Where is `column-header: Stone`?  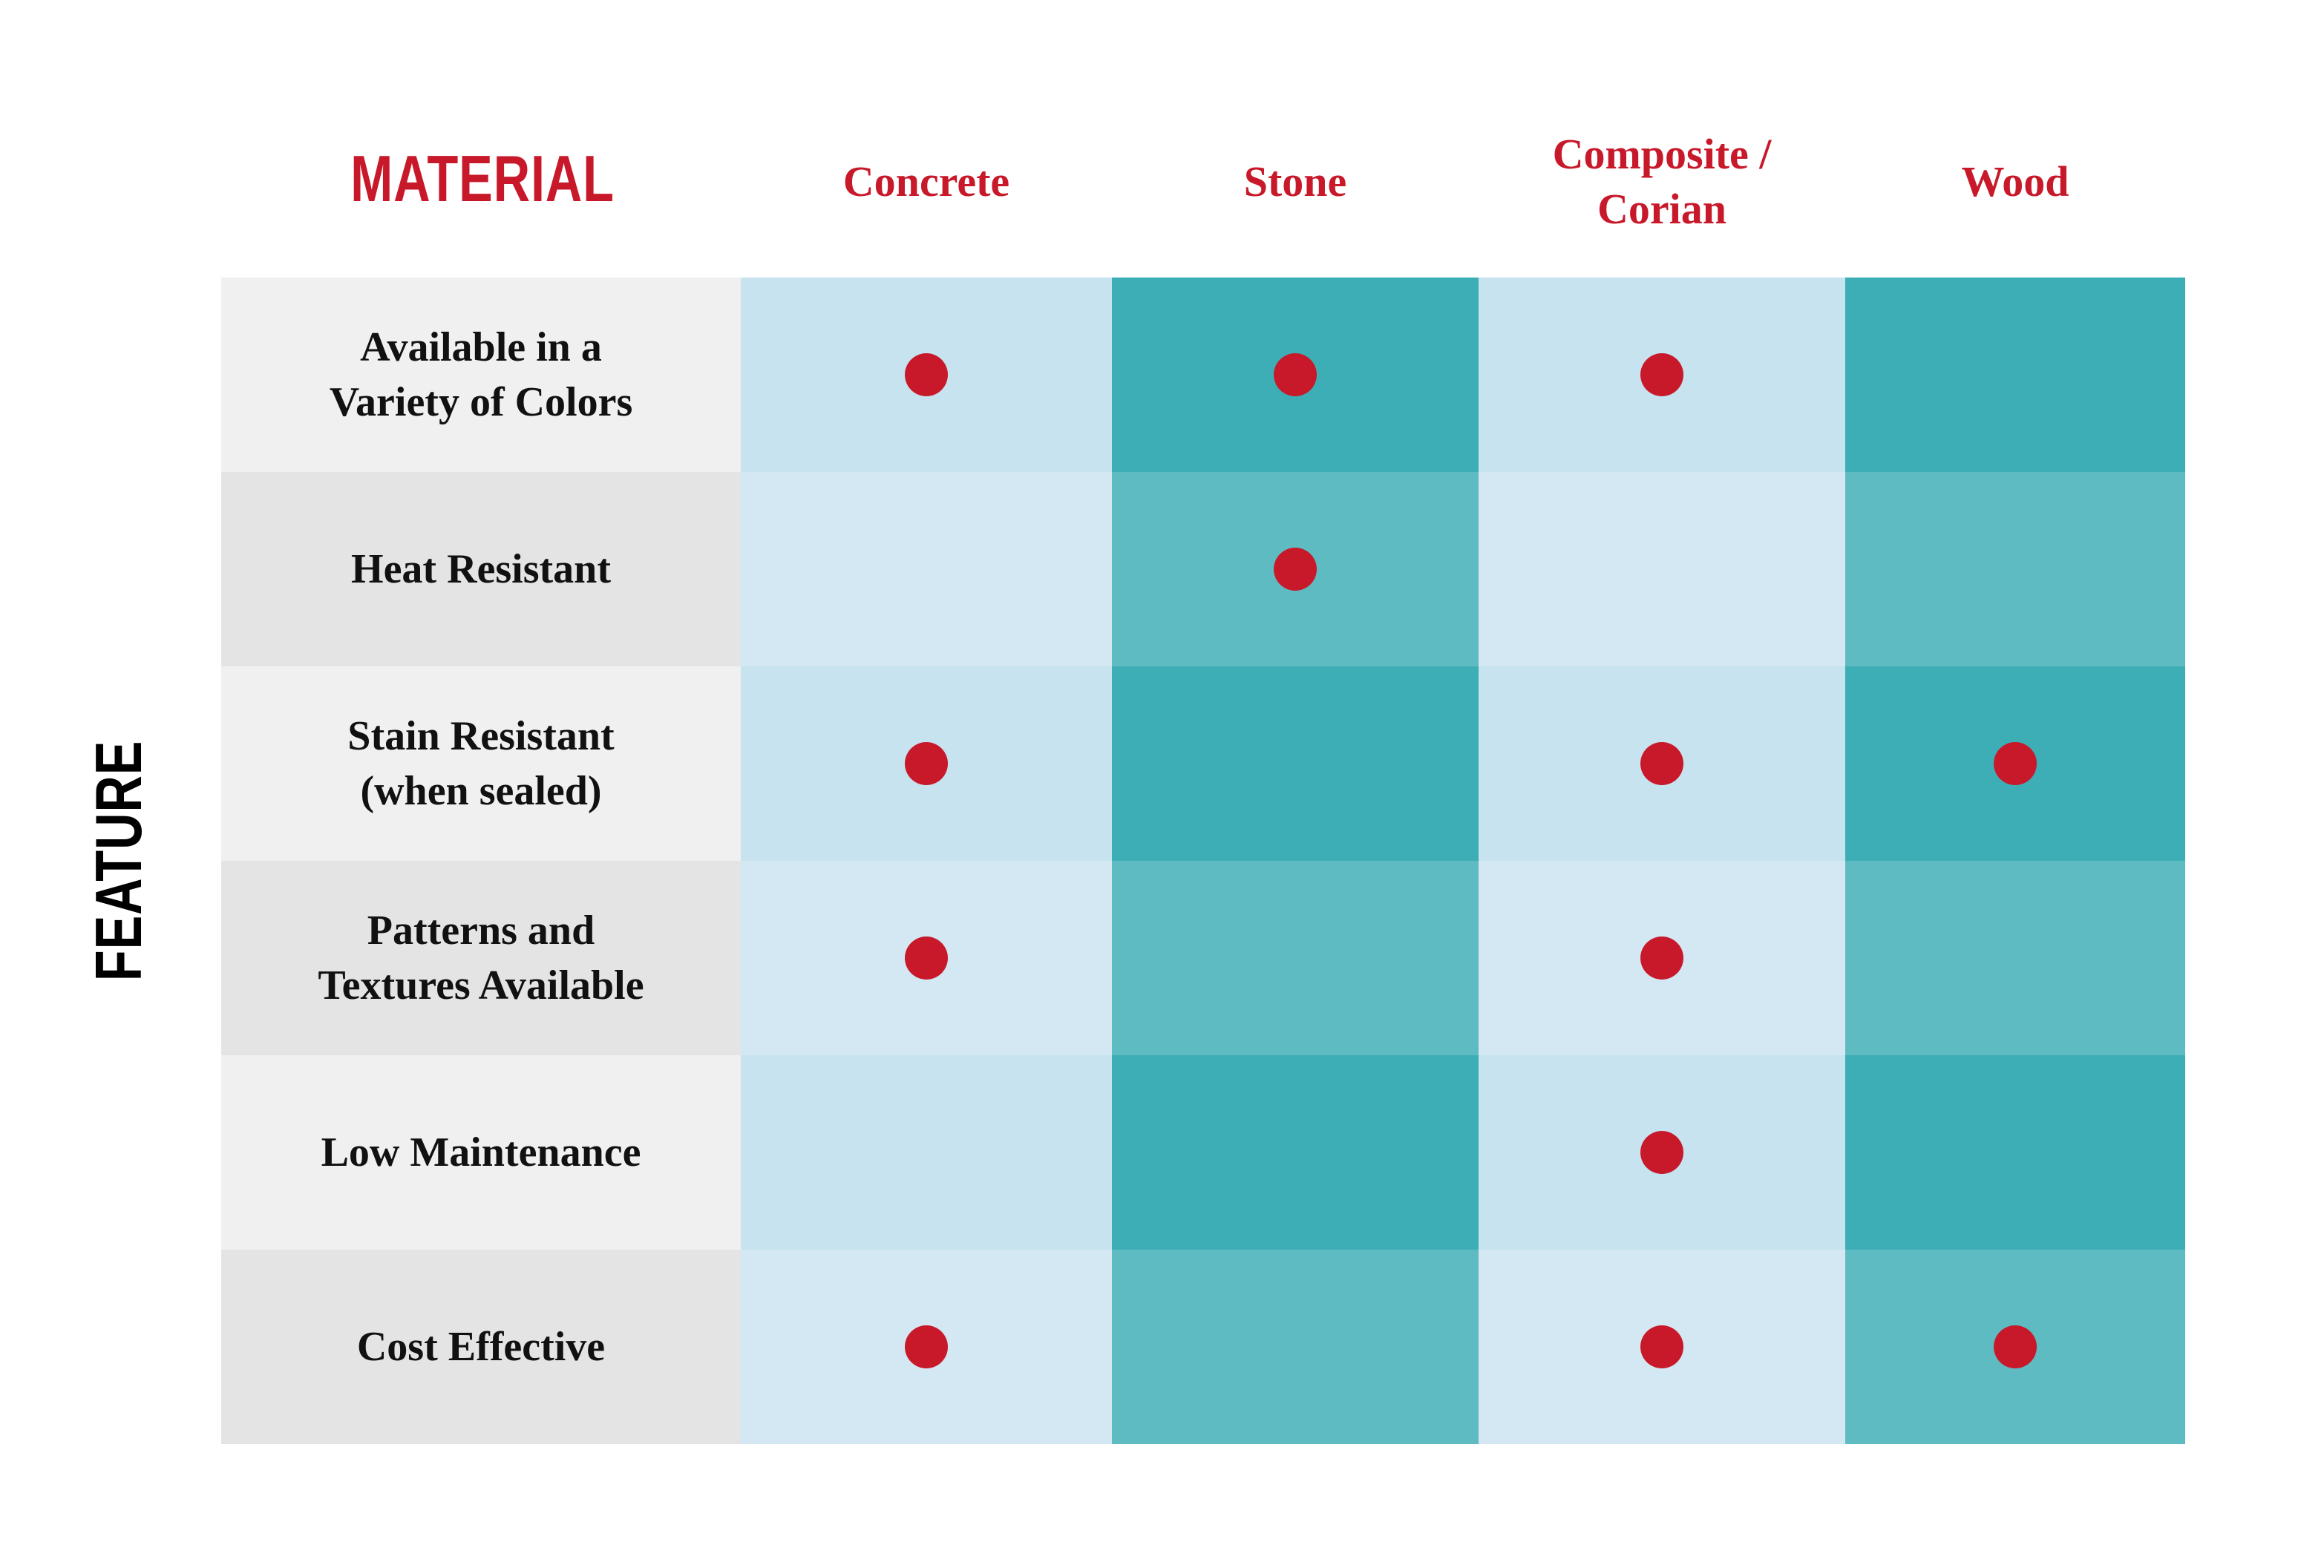
column-header: Stone is located at coordinates (1295, 182).